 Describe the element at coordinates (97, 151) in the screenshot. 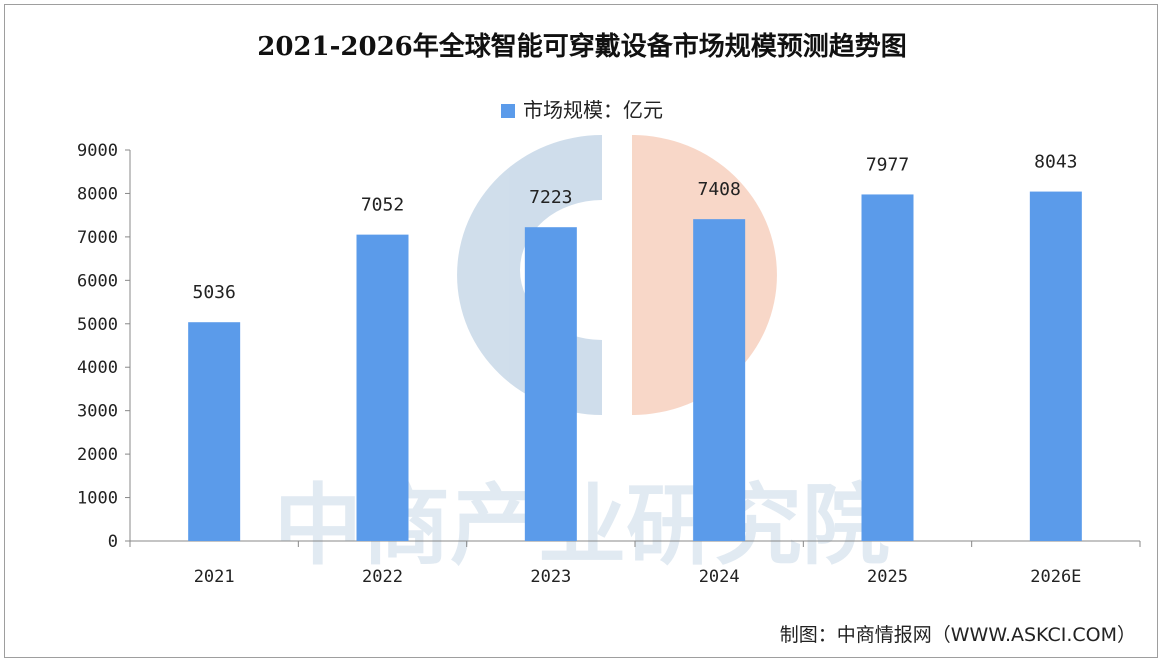

I see `y-tick-label: 9000` at that location.